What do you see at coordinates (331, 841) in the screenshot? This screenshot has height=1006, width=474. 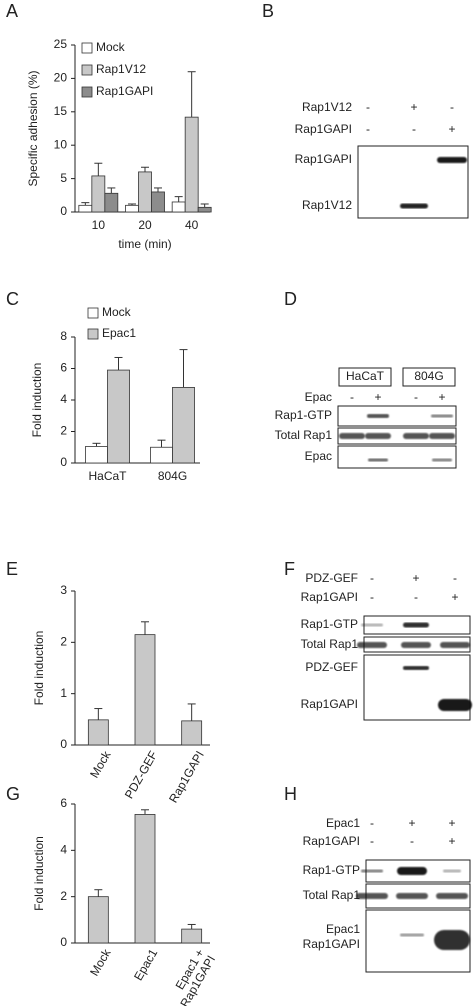 I see `condition-label: Rap1GAPI` at bounding box center [331, 841].